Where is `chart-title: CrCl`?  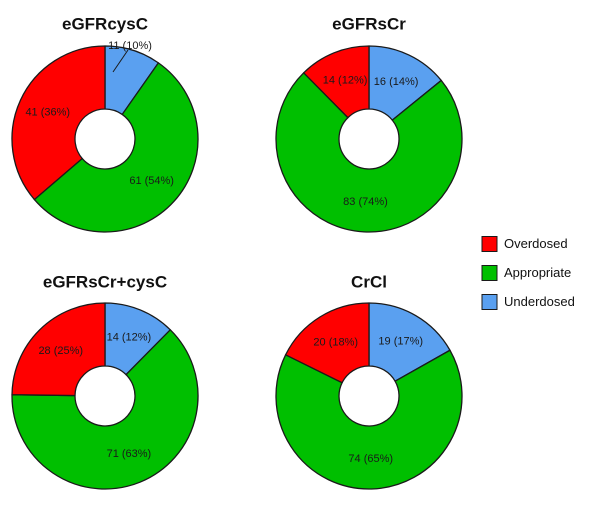
chart-title: CrCl is located at coordinates (369, 281).